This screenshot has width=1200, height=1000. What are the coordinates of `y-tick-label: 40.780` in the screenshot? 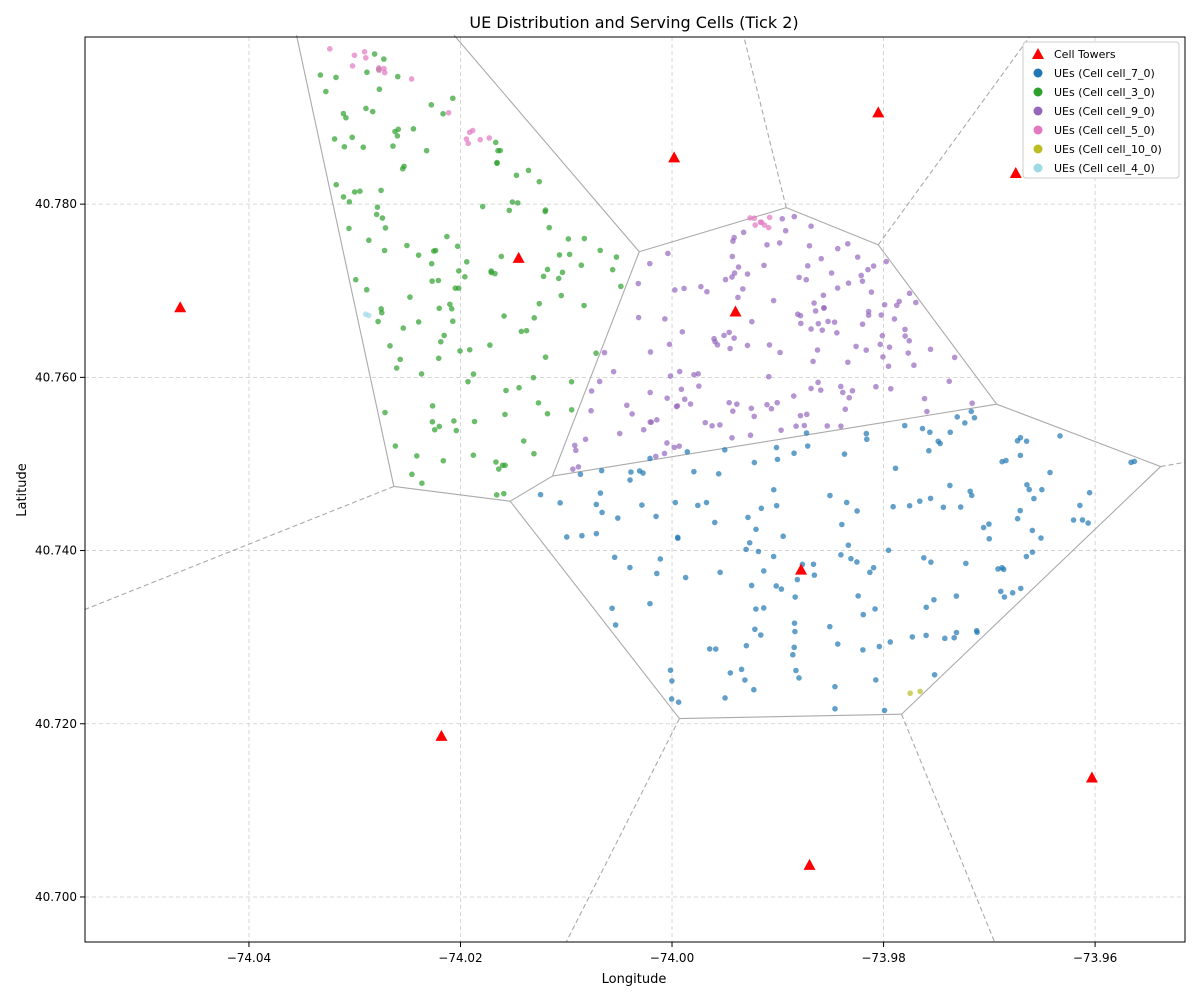 It's located at (56, 204).